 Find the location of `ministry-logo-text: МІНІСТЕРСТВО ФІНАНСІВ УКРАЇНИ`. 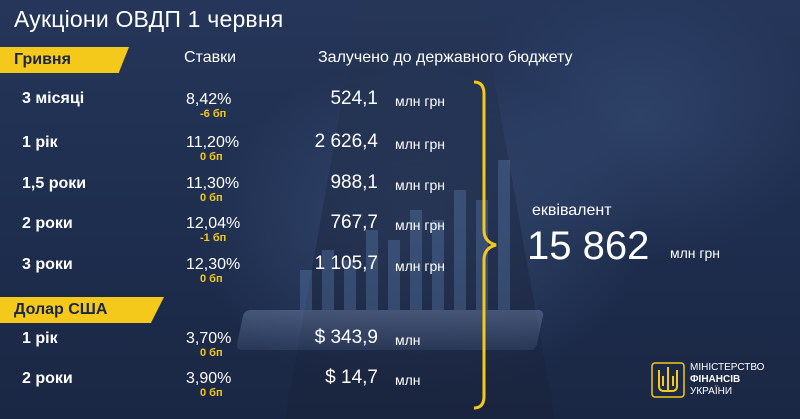

ministry-logo-text: МІНІСТЕРСТВО ФІНАНСІВ УКРАЇНИ is located at coordinates (727, 380).